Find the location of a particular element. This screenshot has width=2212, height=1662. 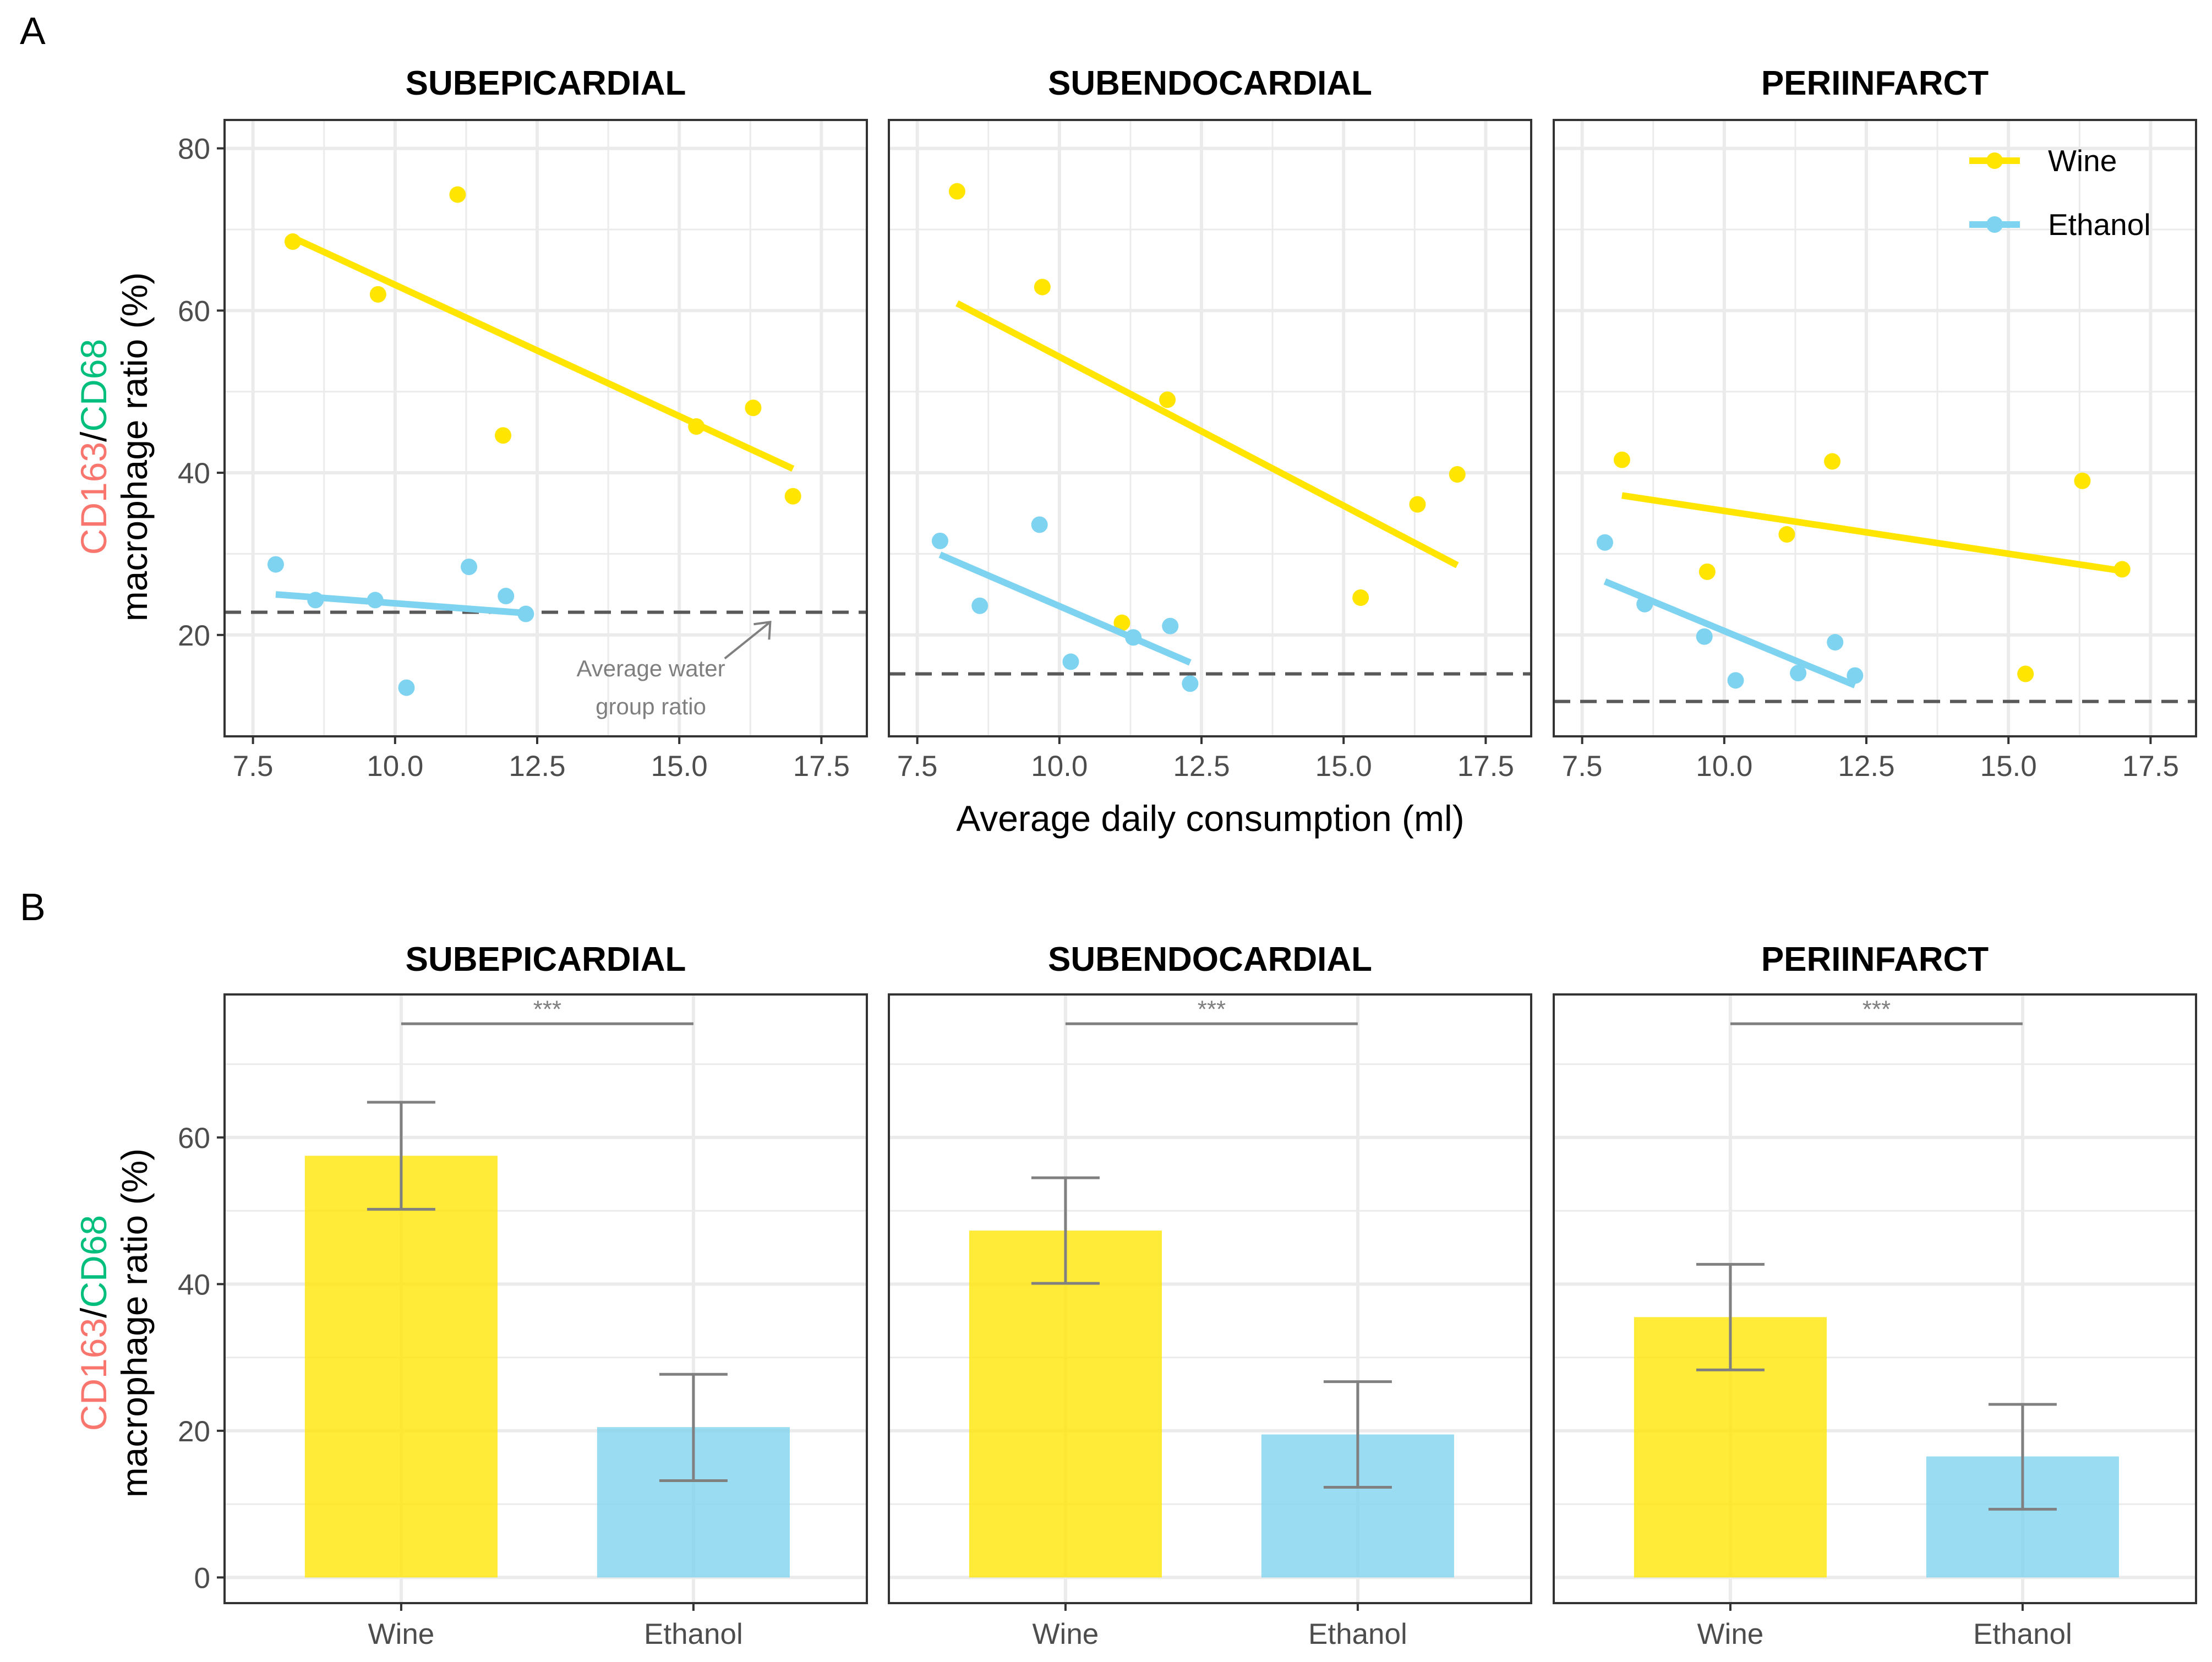

annotation-arrowhead is located at coordinates (762, 630).